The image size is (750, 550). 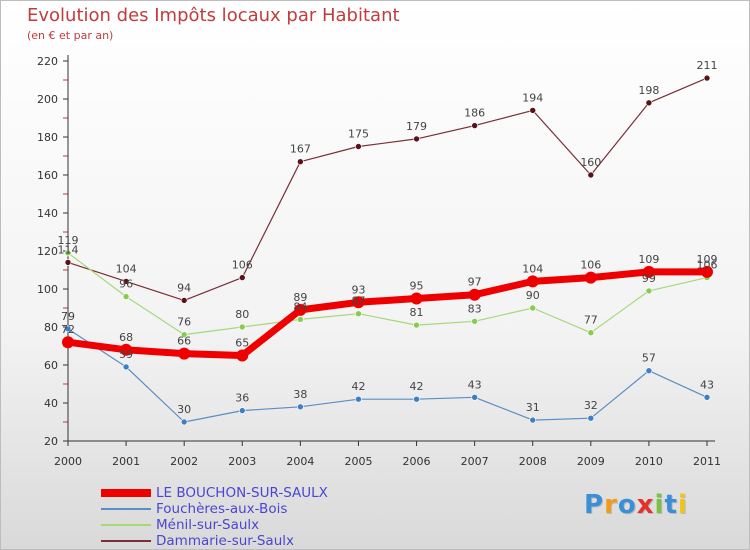 What do you see at coordinates (532, 268) in the screenshot?
I see `data-label-le-bouchon-sur-saulx: 104` at bounding box center [532, 268].